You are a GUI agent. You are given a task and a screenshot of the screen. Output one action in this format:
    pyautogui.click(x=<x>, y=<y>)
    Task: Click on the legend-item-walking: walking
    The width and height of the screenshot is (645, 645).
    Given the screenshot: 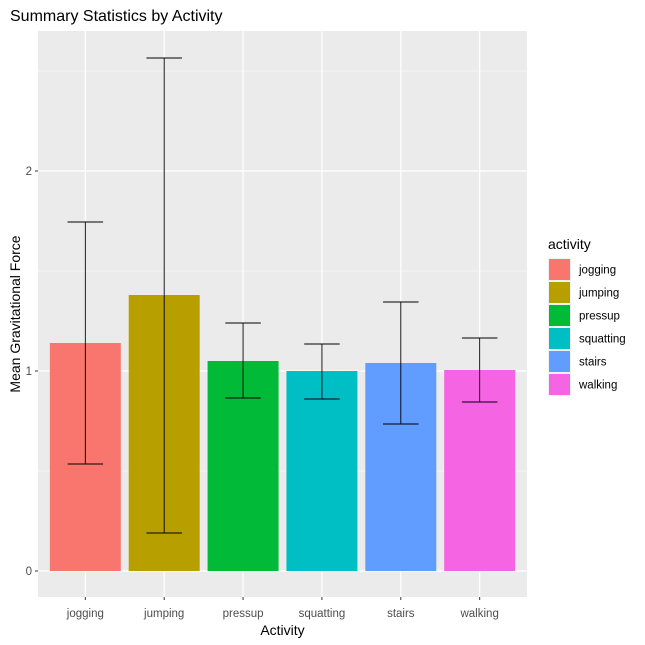 What is the action you would take?
    pyautogui.click(x=582, y=384)
    